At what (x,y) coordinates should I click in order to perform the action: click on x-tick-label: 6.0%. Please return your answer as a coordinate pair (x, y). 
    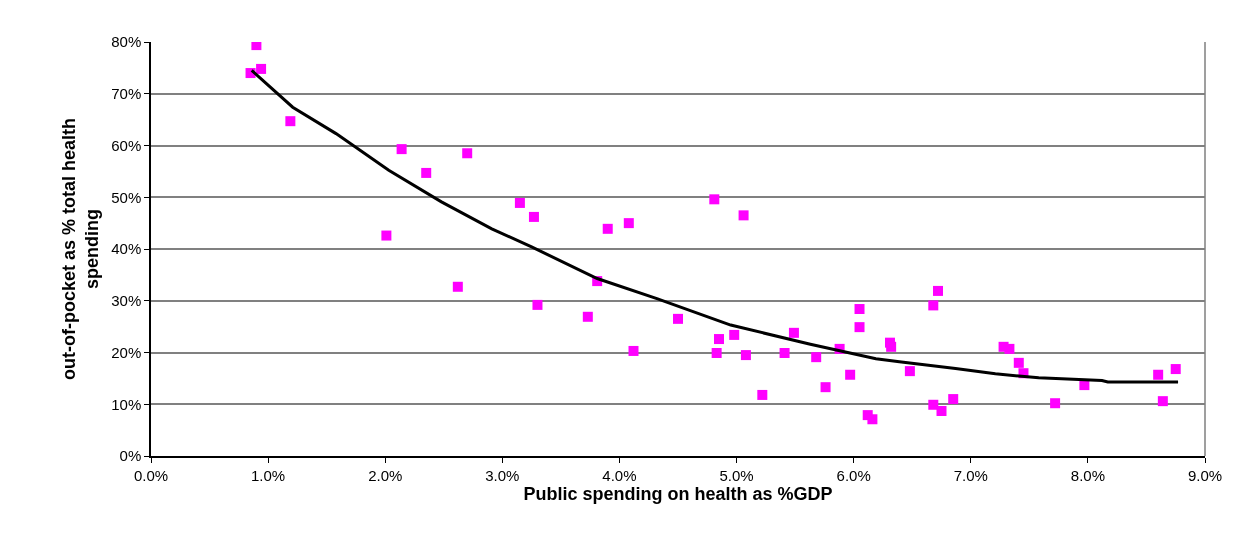
    Looking at the image, I should click on (853, 475).